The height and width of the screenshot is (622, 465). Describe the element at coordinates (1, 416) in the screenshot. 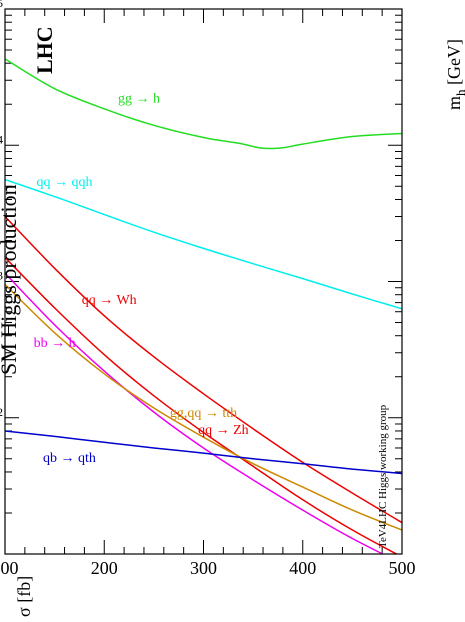

I see `y-tick-label: 102` at that location.